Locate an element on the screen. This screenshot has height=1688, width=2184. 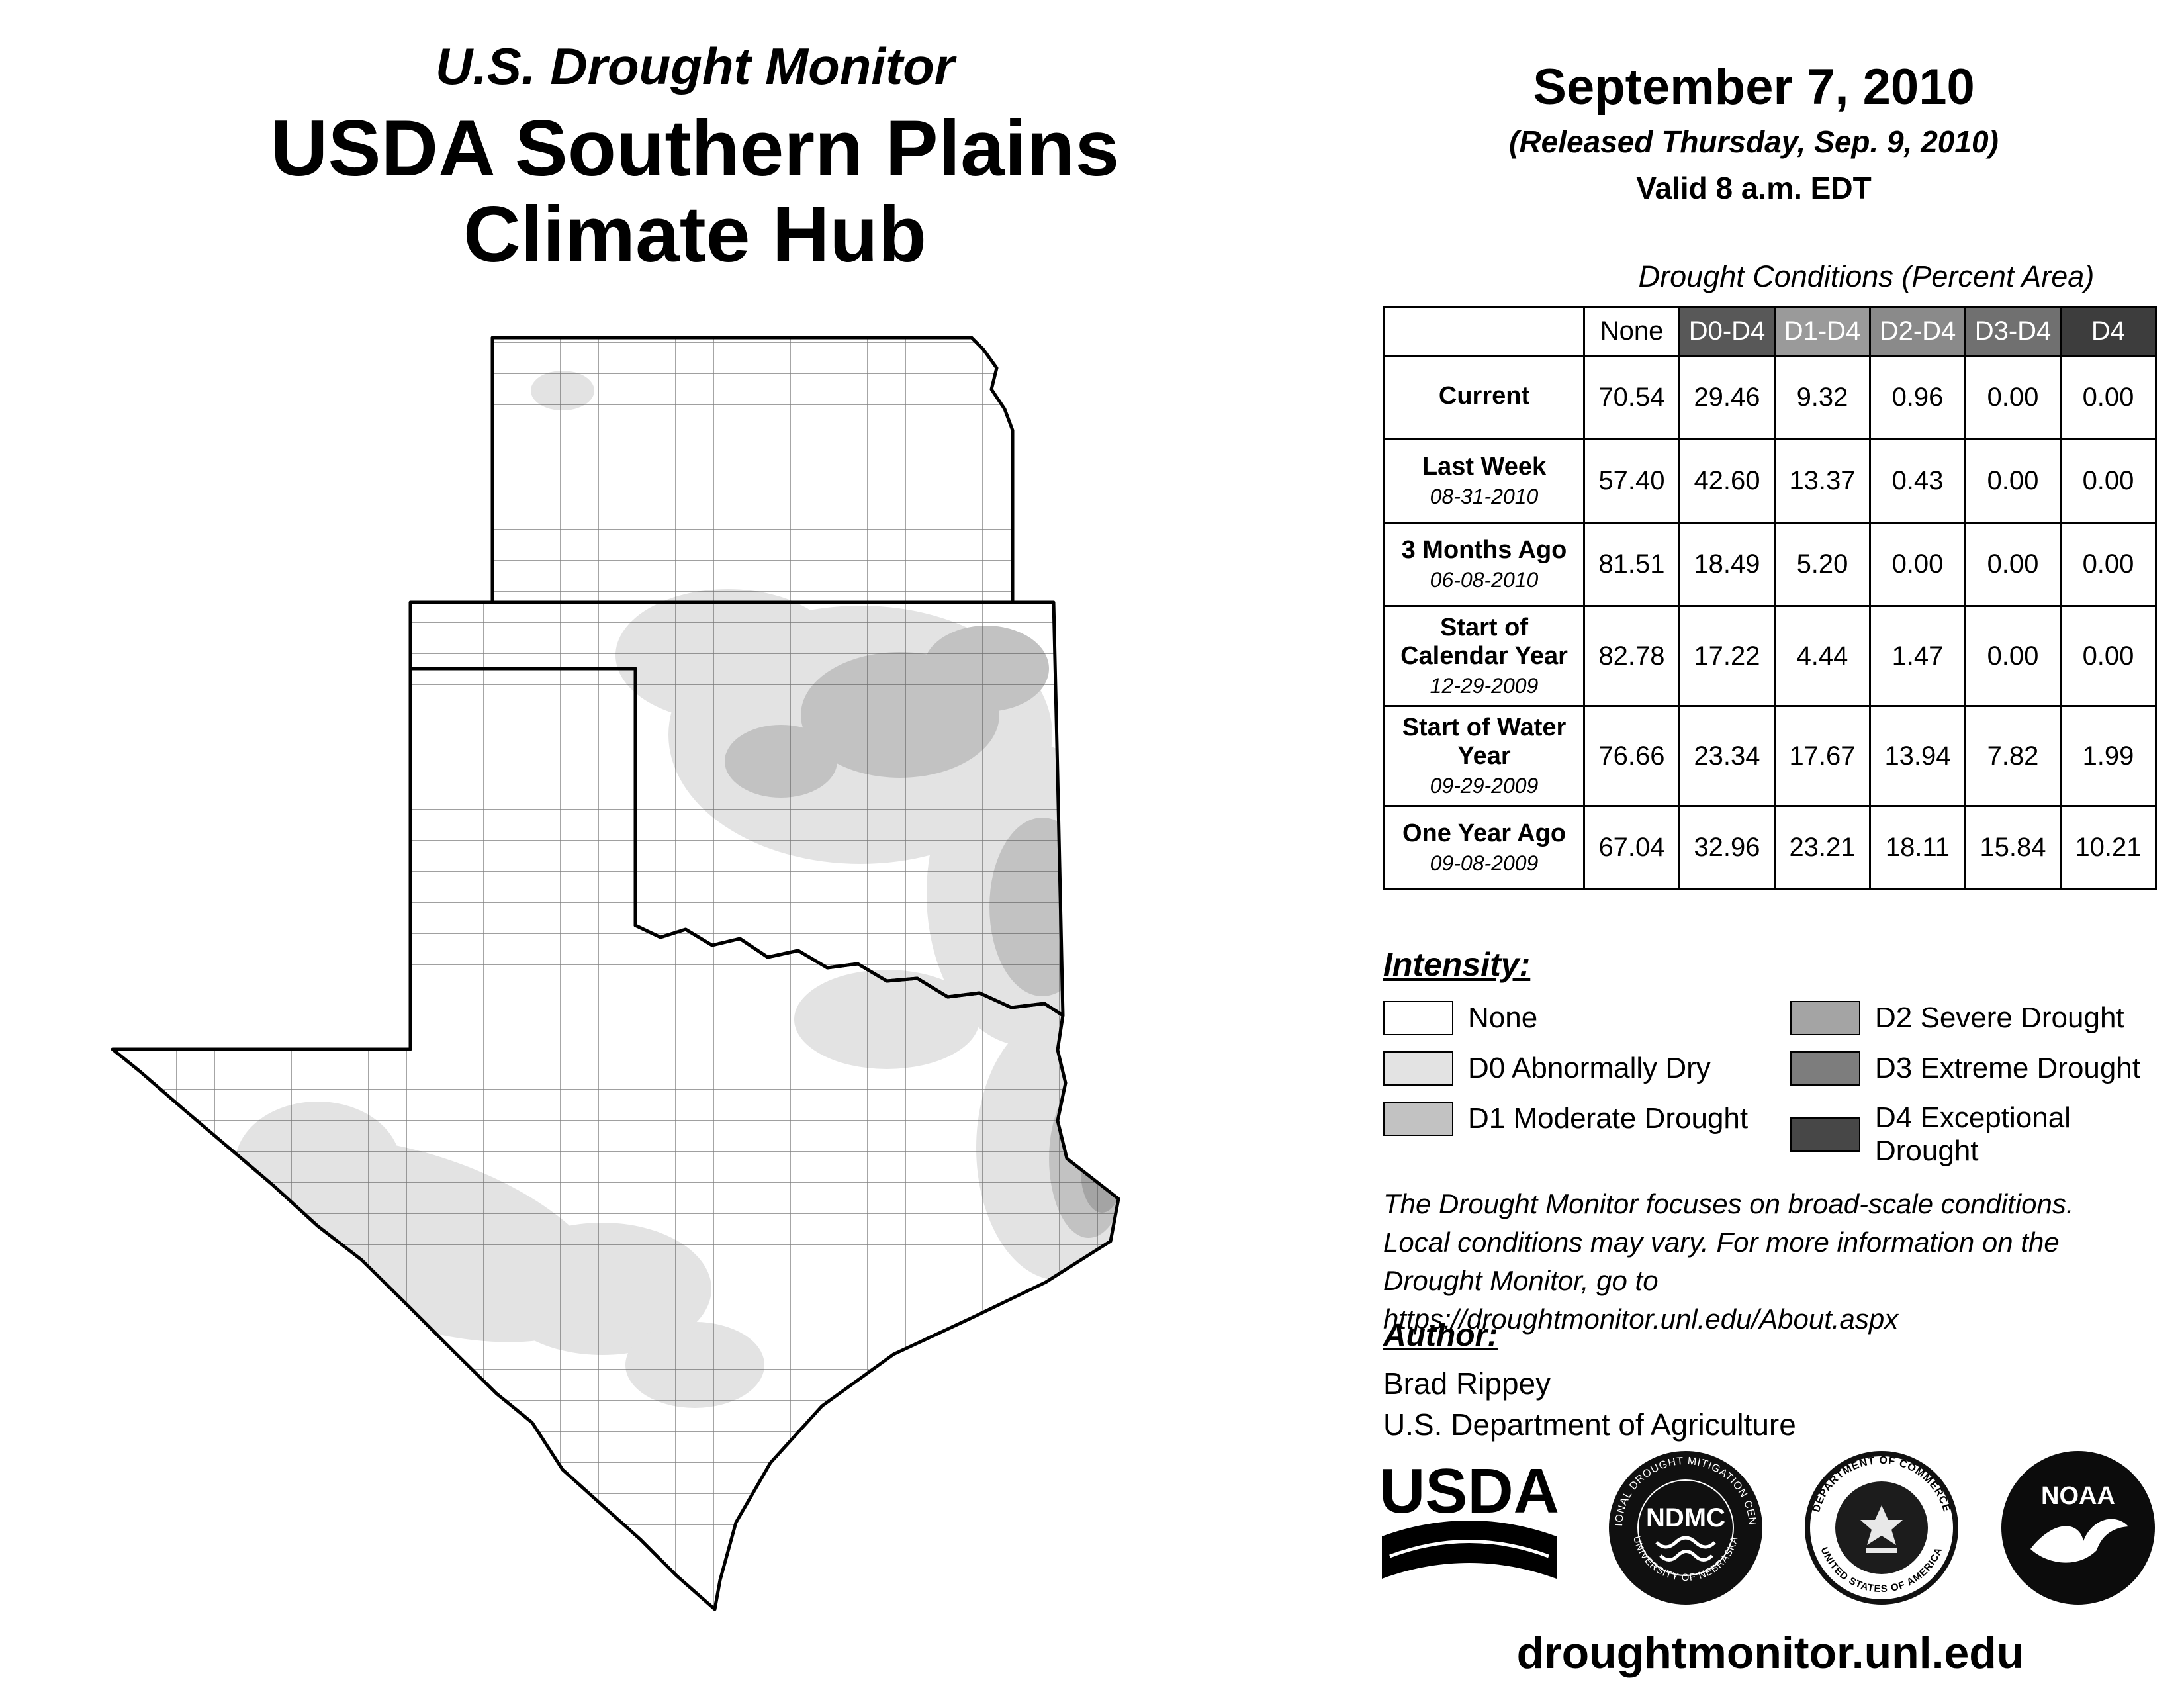
legend-label: D2 Severe Drought is located at coordinates (1999, 1018).